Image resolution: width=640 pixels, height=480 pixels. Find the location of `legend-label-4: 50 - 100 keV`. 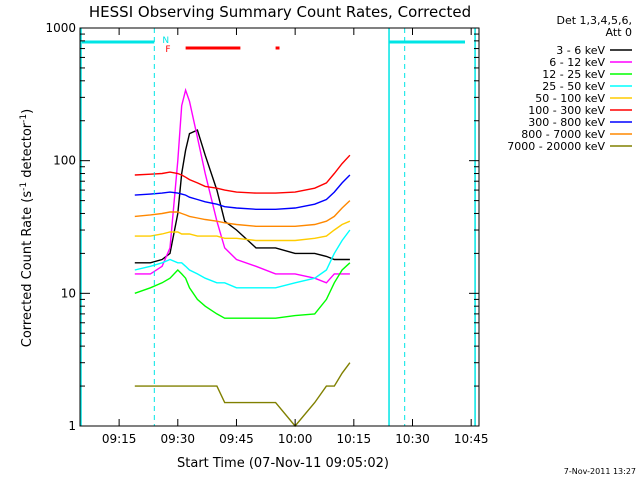

legend-label-4: 50 - 100 keV is located at coordinates (570, 98).